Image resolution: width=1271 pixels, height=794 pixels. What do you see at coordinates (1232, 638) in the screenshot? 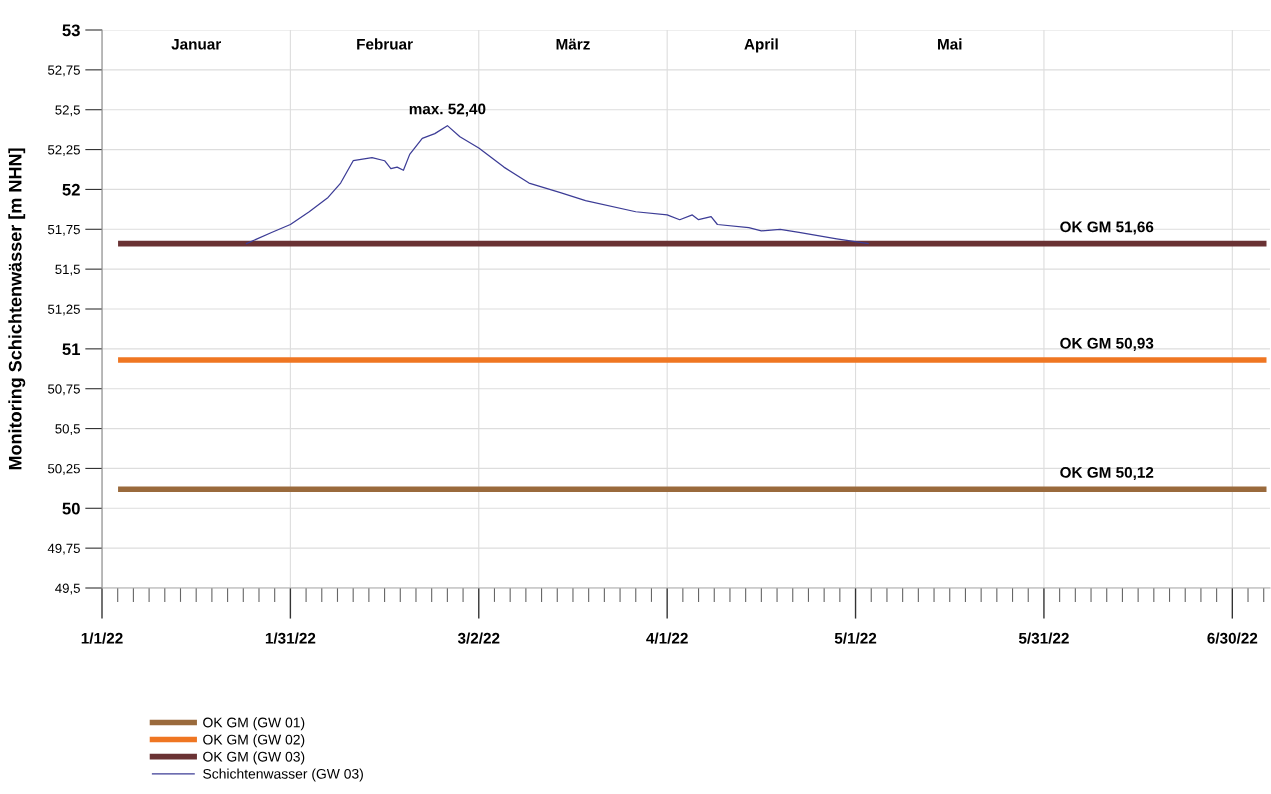
I see `x-tick-label: 6/30/22` at bounding box center [1232, 638].